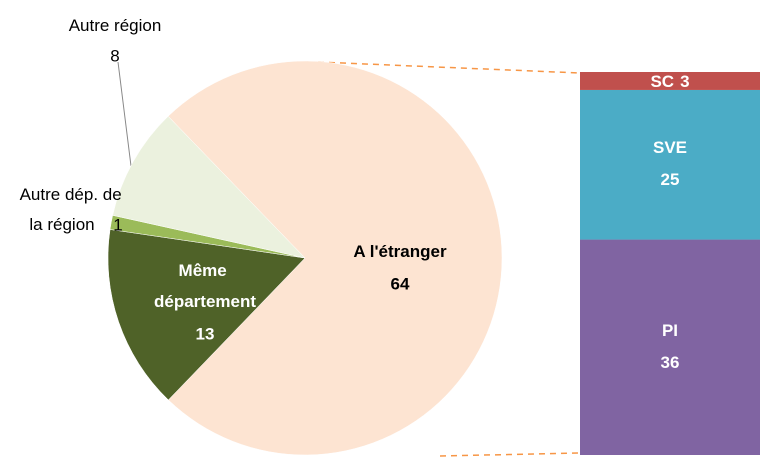  I want to click on slice-value: 1, so click(117, 224).